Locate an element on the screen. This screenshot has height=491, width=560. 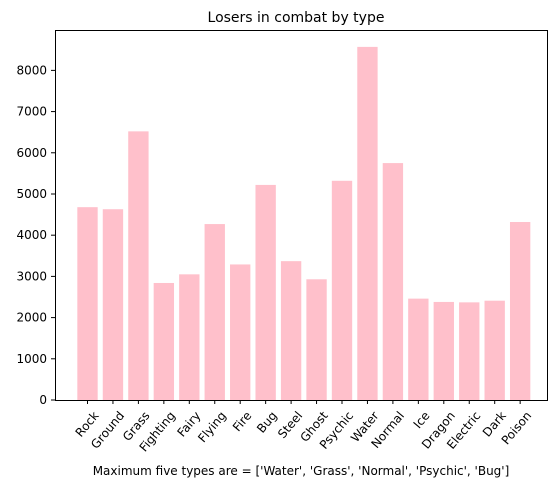
bar-electric is located at coordinates (469, 351).